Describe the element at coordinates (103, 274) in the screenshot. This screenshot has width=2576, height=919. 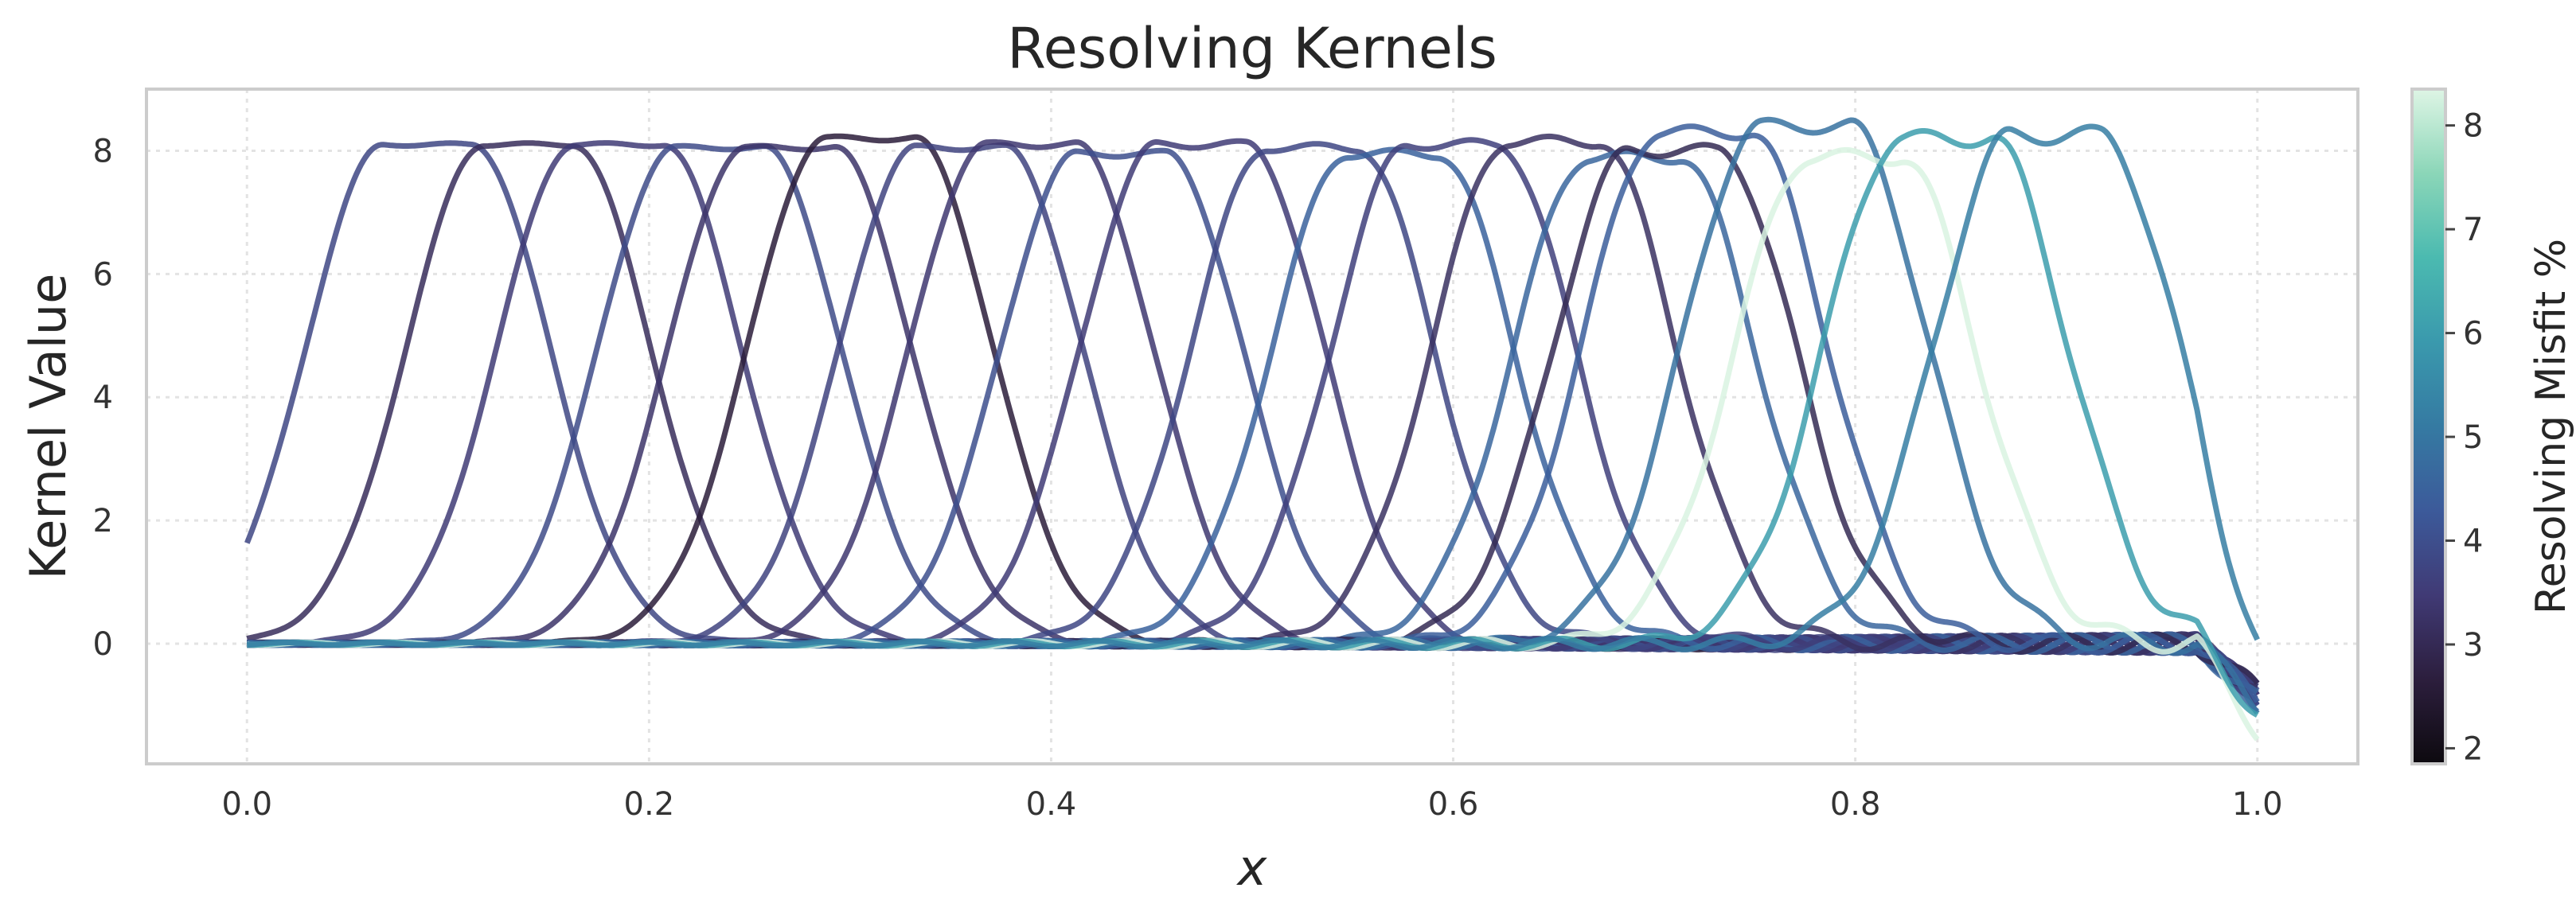
I see `y-tick-label: 6` at that location.